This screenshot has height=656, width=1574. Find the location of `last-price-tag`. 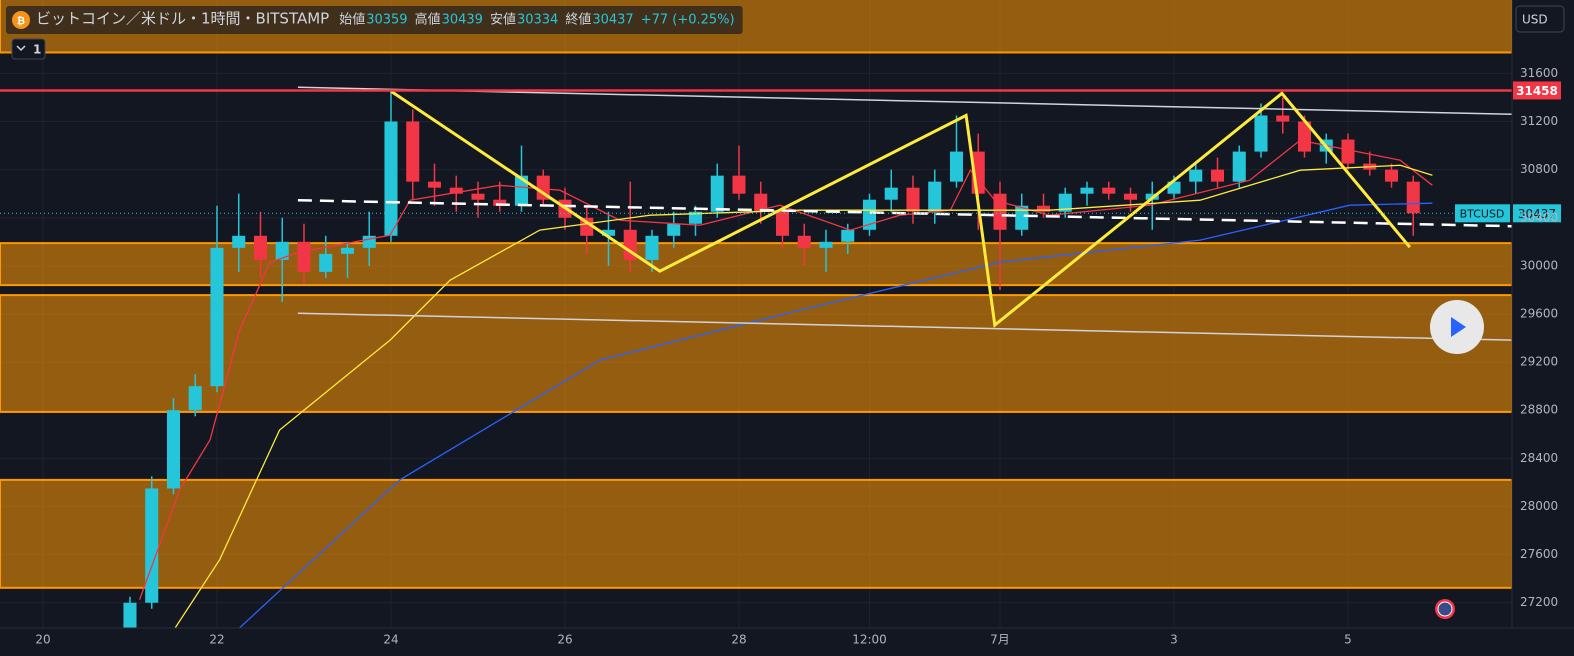

last-price-tag is located at coordinates (1537, 213).